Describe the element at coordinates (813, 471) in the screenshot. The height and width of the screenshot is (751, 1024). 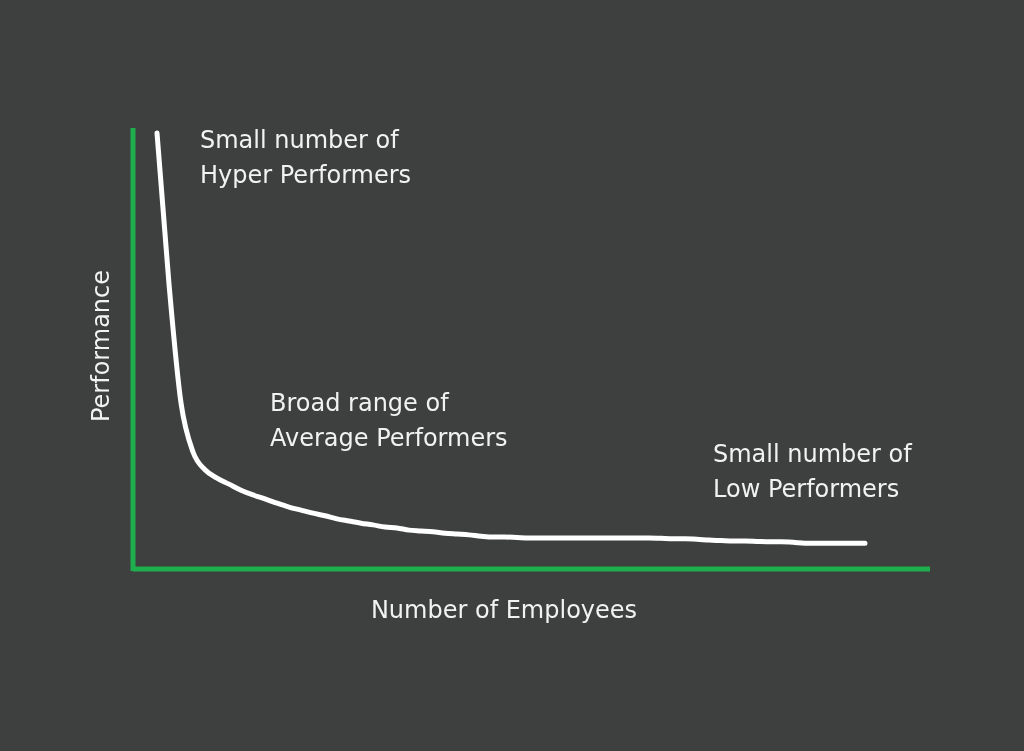
I see `annotation: Small number of Low Performers` at that location.